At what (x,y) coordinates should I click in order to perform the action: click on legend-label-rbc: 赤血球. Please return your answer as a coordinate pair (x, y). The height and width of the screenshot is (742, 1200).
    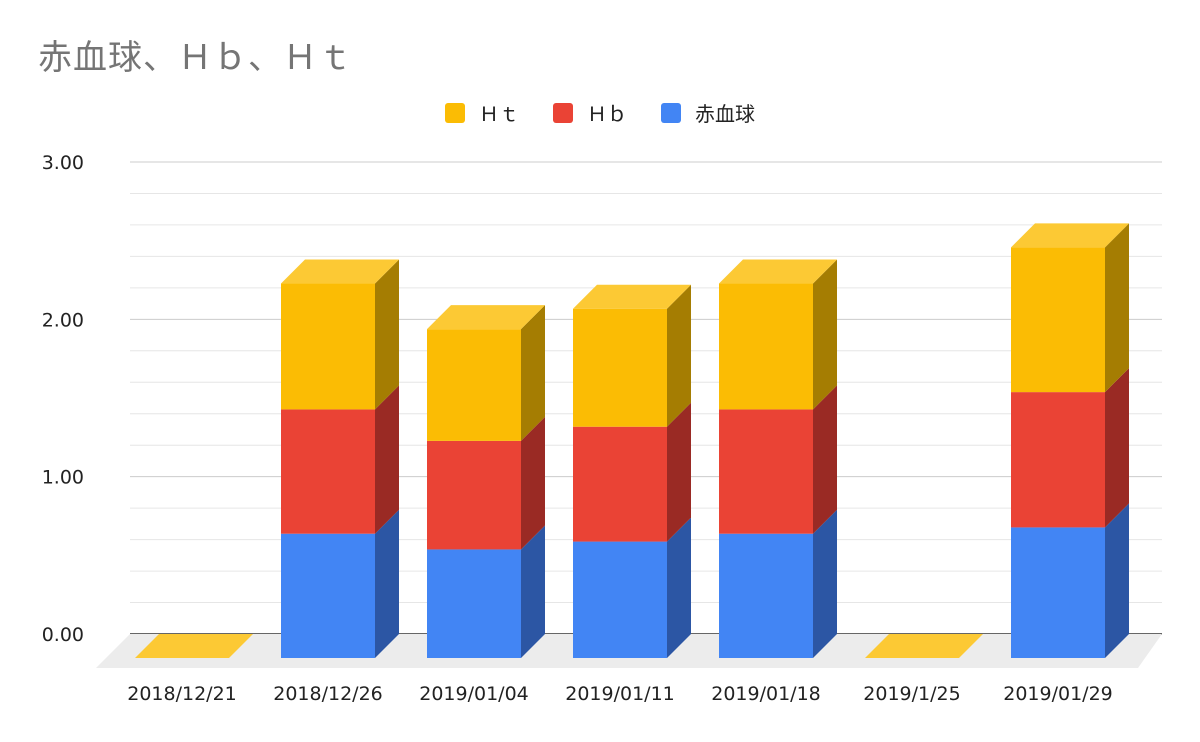
    Looking at the image, I should click on (725, 114).